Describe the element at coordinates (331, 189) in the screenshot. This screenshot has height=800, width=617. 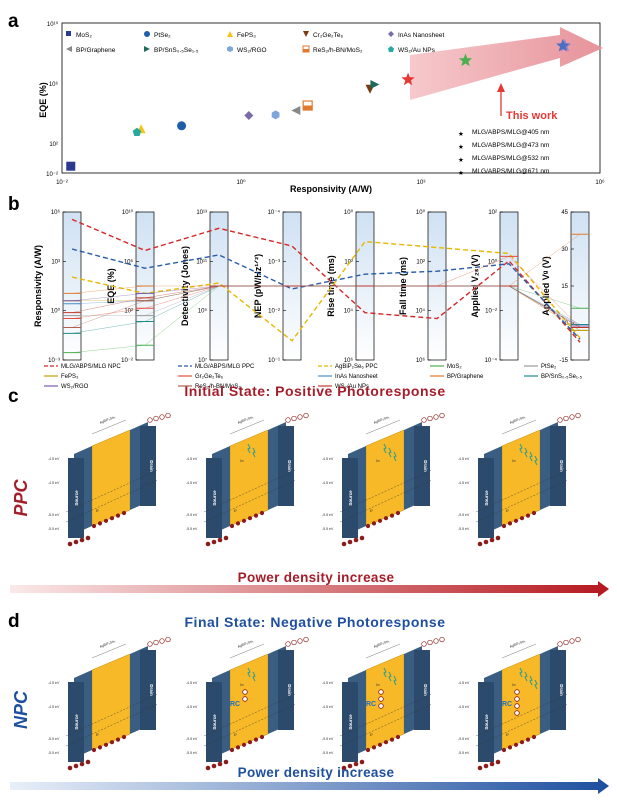
I see `panel-a-xlabel: Responsivity (A/W)` at that location.